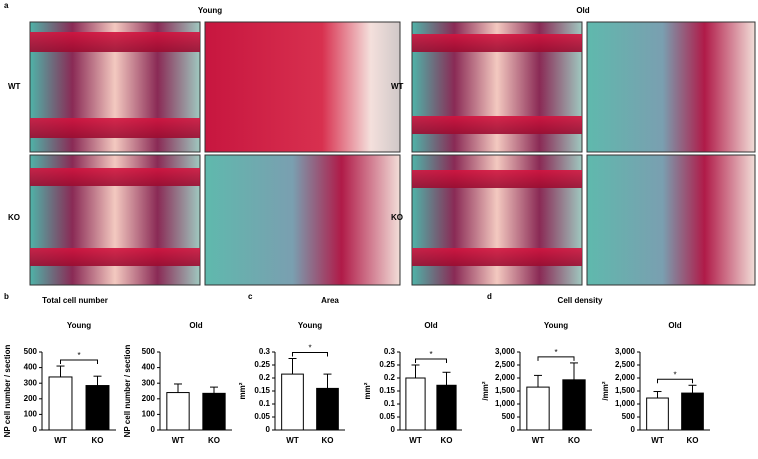 This screenshot has width=758, height=459. What do you see at coordinates (489, 296) in the screenshot?
I see `panel-label: d` at bounding box center [489, 296].